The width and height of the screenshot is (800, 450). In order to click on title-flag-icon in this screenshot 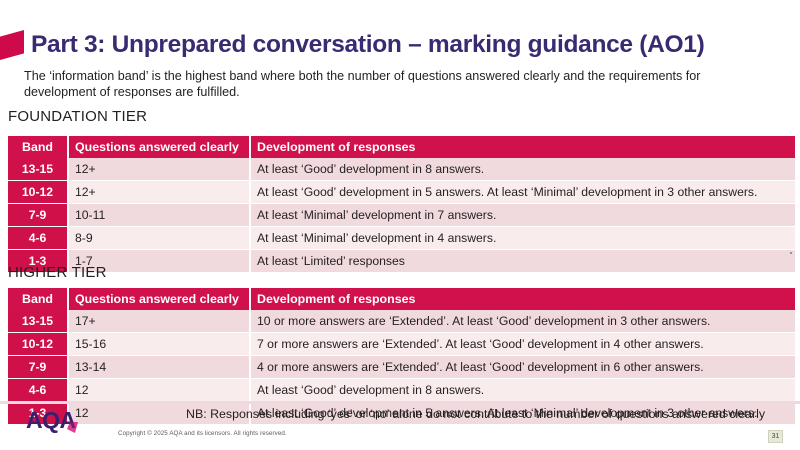, I will do `click(12, 45)`.